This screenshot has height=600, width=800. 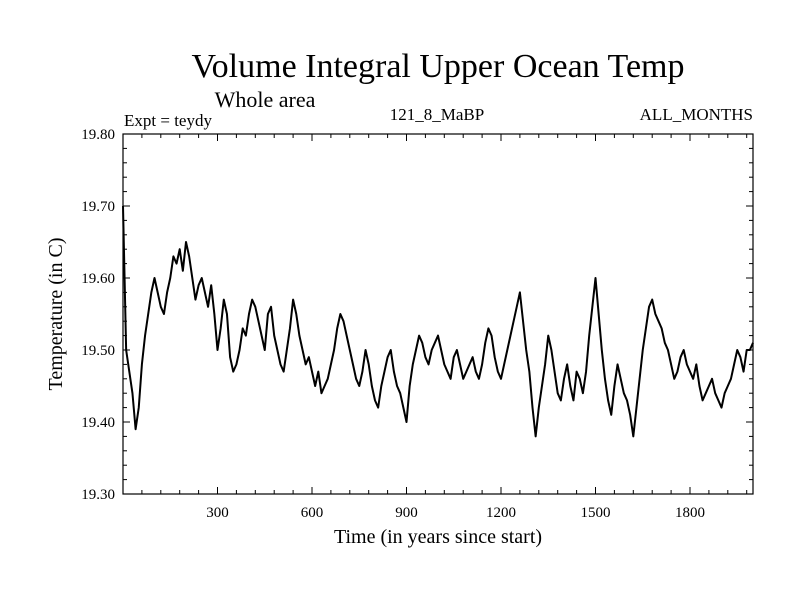 What do you see at coordinates (406, 513) in the screenshot?
I see `x-tick-label: 900` at bounding box center [406, 513].